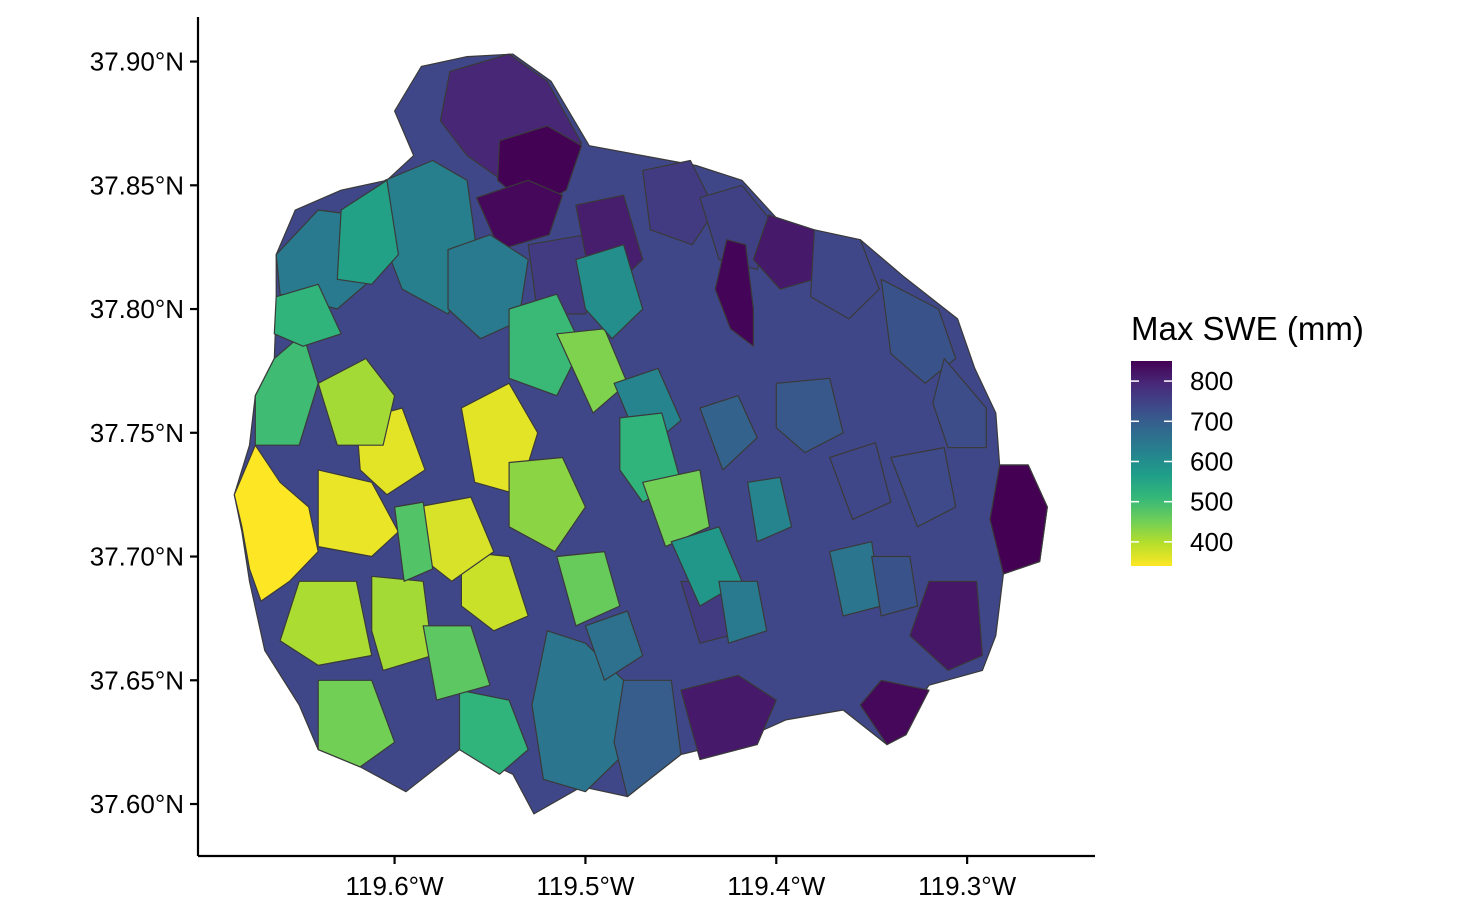  Describe the element at coordinates (1211, 542) in the screenshot. I see `legend-label: 400` at that location.